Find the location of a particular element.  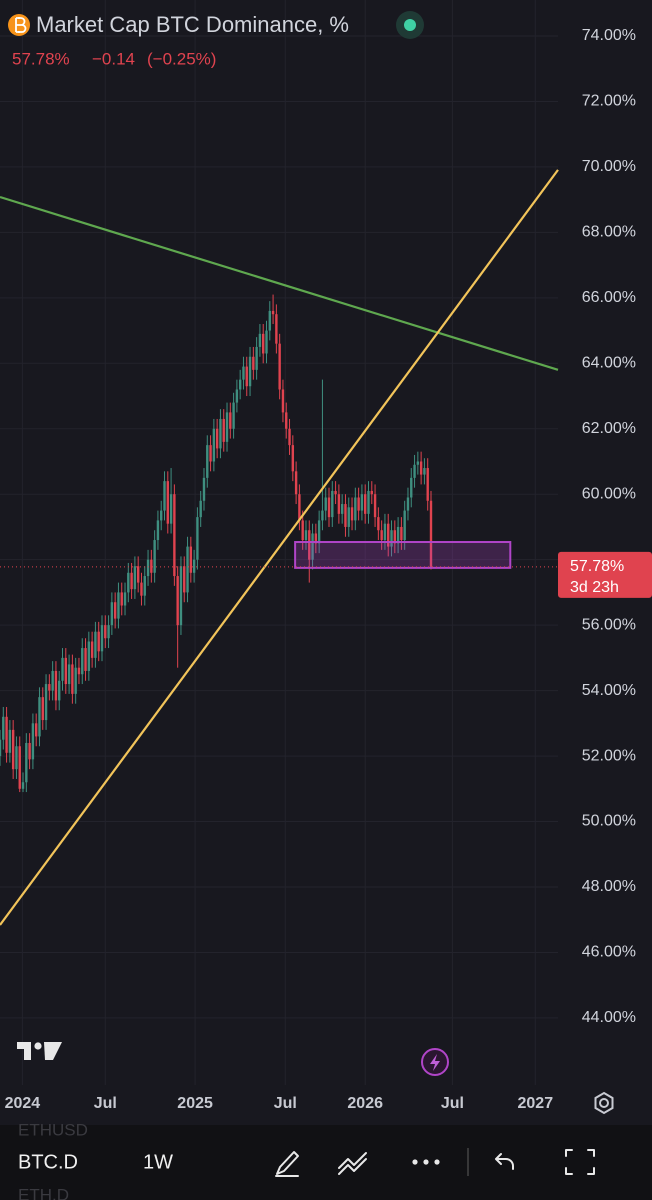

y-tick-label: 70.00% is located at coordinates (609, 166).